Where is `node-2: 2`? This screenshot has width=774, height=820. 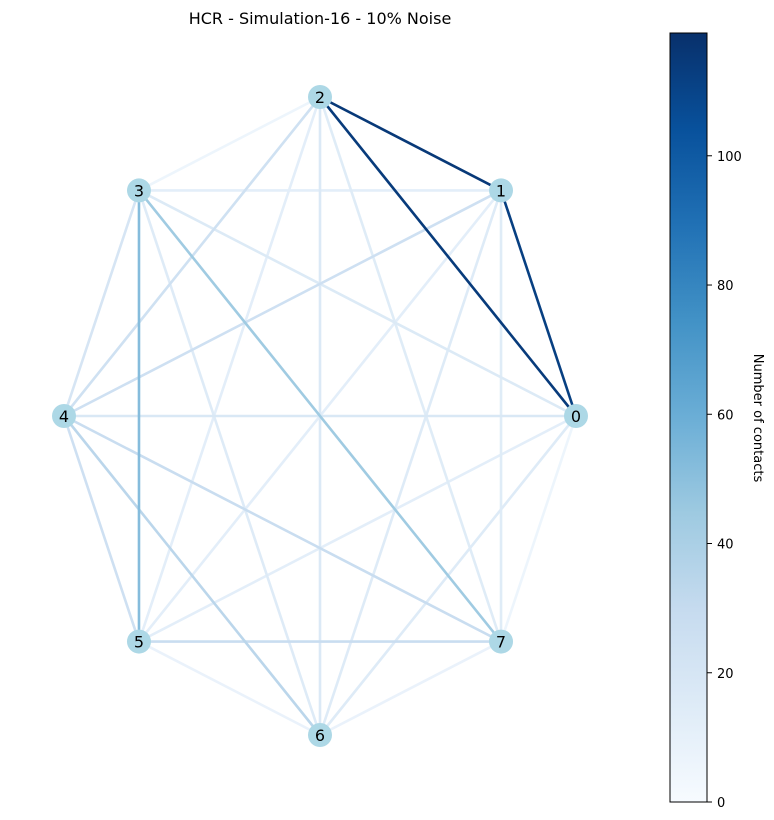 node-2: 2 is located at coordinates (320, 97).